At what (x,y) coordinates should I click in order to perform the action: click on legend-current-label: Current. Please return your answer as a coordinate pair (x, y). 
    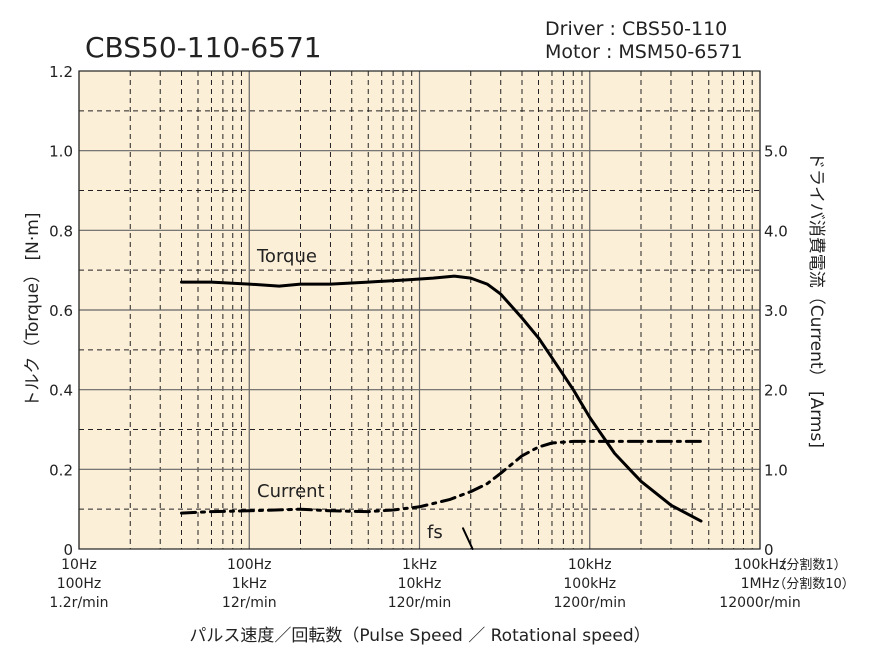
    Looking at the image, I should click on (291, 491).